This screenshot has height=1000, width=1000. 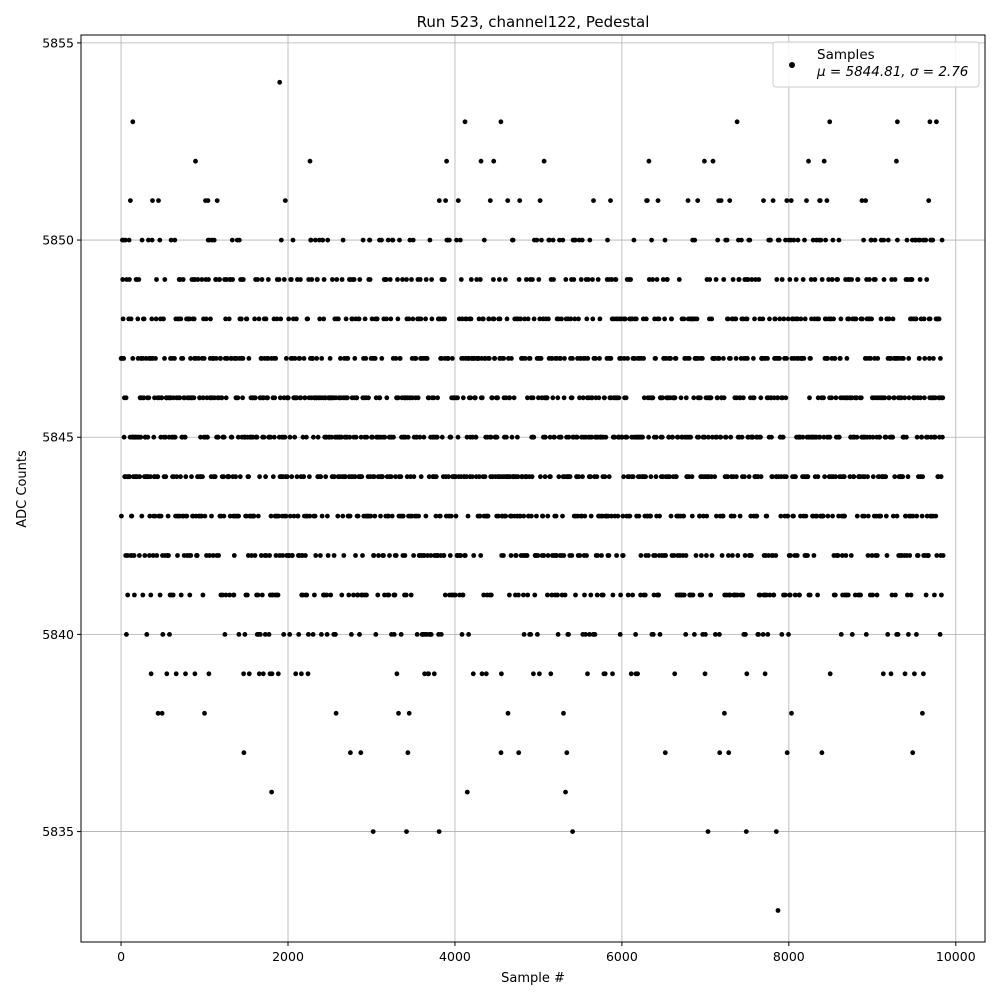 What do you see at coordinates (288, 956) in the screenshot?
I see `x-tick-label: 2000` at bounding box center [288, 956].